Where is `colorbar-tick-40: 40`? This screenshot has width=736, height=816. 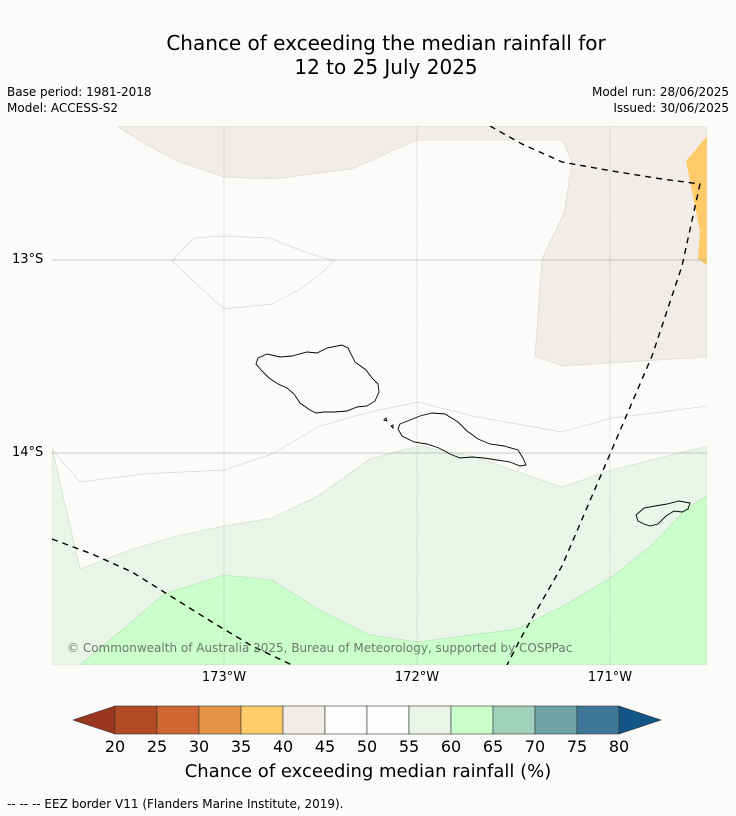
colorbar-tick-40: 40 is located at coordinates (283, 746).